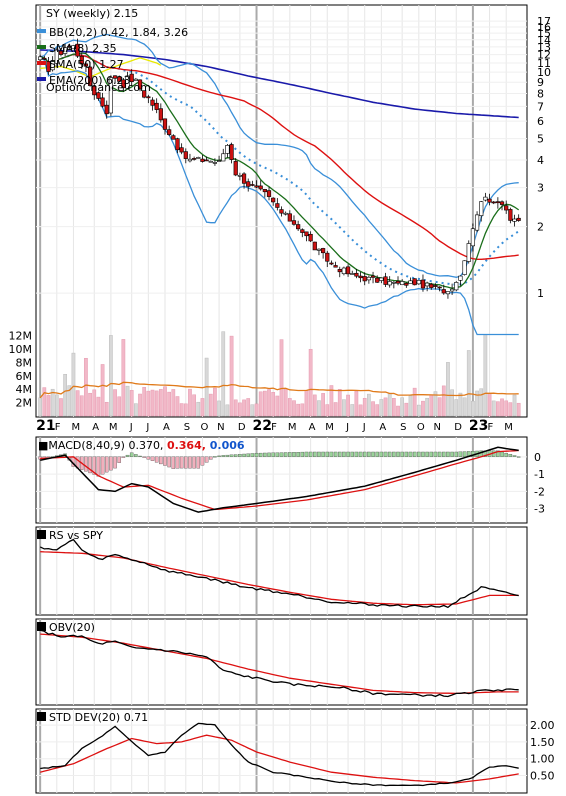 Image resolution: width=566 pixels, height=796 pixels. What do you see at coordinates (544, 21) in the screenshot?
I see `price-tick-label: 17` at bounding box center [544, 21].